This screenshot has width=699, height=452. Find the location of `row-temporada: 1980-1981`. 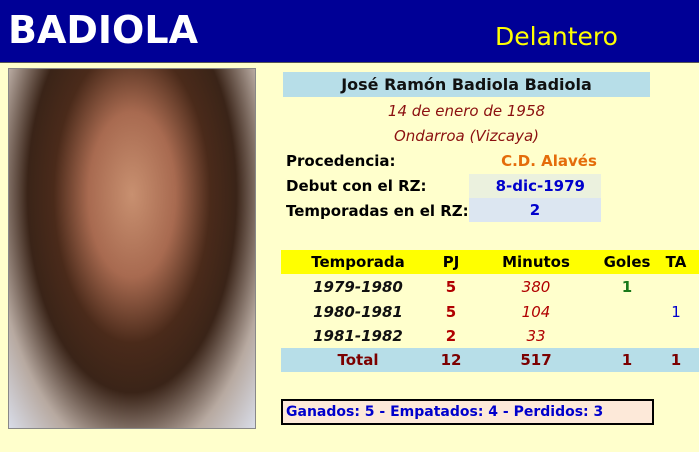

row-temporada: 1980-1981 is located at coordinates (358, 311).